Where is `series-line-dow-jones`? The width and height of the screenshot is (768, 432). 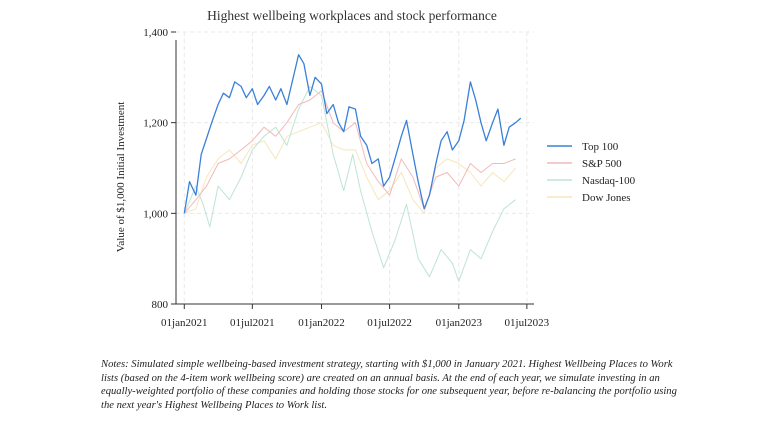
series-line-dow-jones is located at coordinates (350, 168).